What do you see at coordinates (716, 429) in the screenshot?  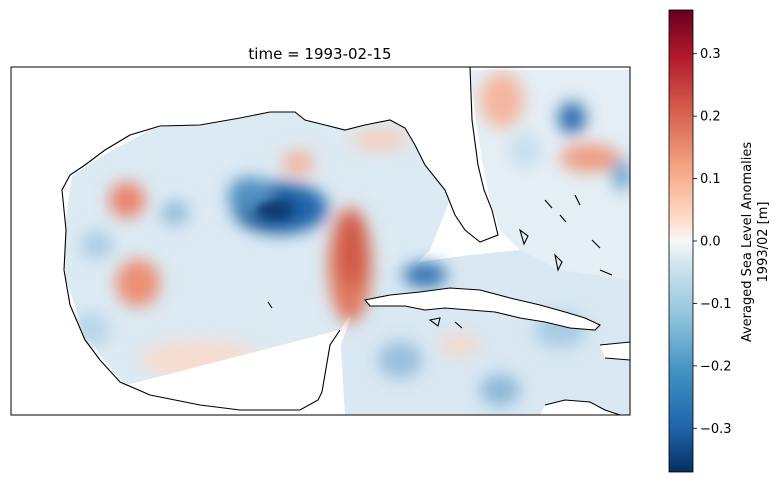 I see `colorbar-tick-label: −0.3` at bounding box center [716, 429].